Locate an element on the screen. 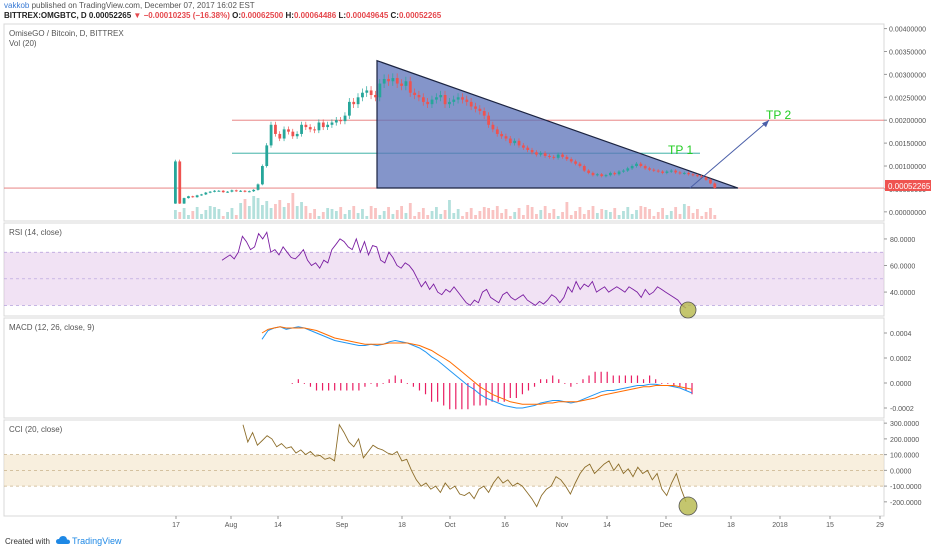 The image size is (932, 550). macd-line is located at coordinates (477, 367).